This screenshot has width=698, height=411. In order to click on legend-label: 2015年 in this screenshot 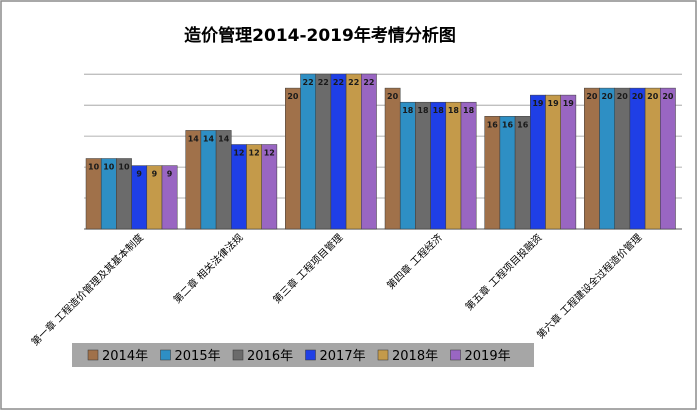, I will do `click(198, 356)`.